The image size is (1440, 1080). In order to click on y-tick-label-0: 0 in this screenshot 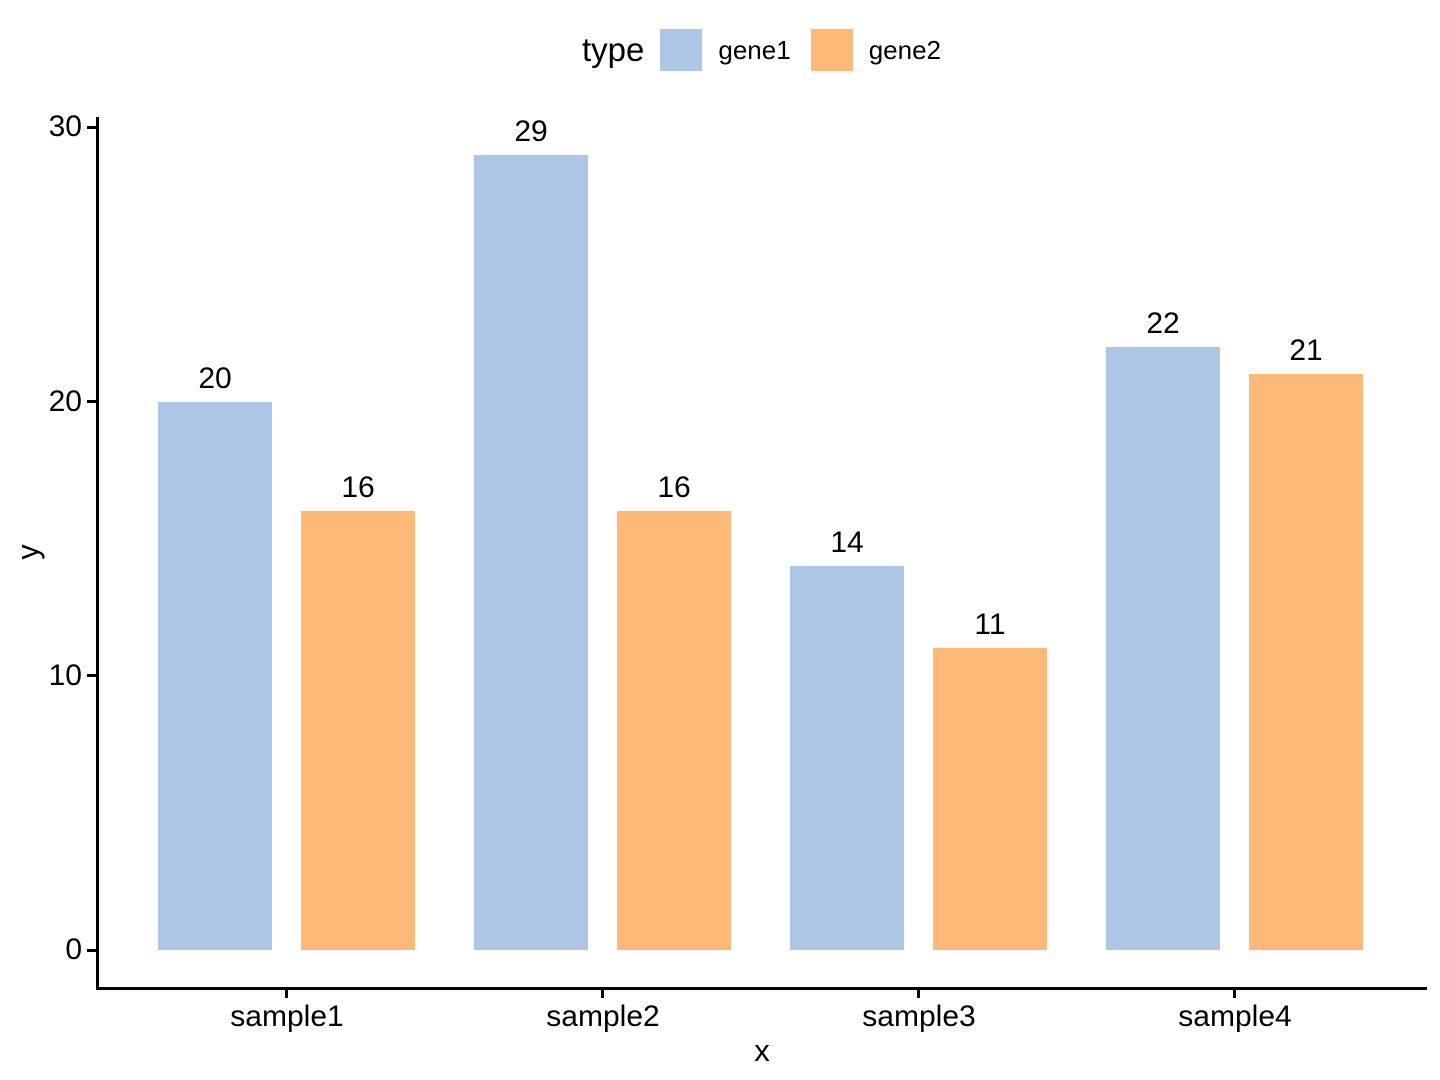, I will do `click(73, 949)`.